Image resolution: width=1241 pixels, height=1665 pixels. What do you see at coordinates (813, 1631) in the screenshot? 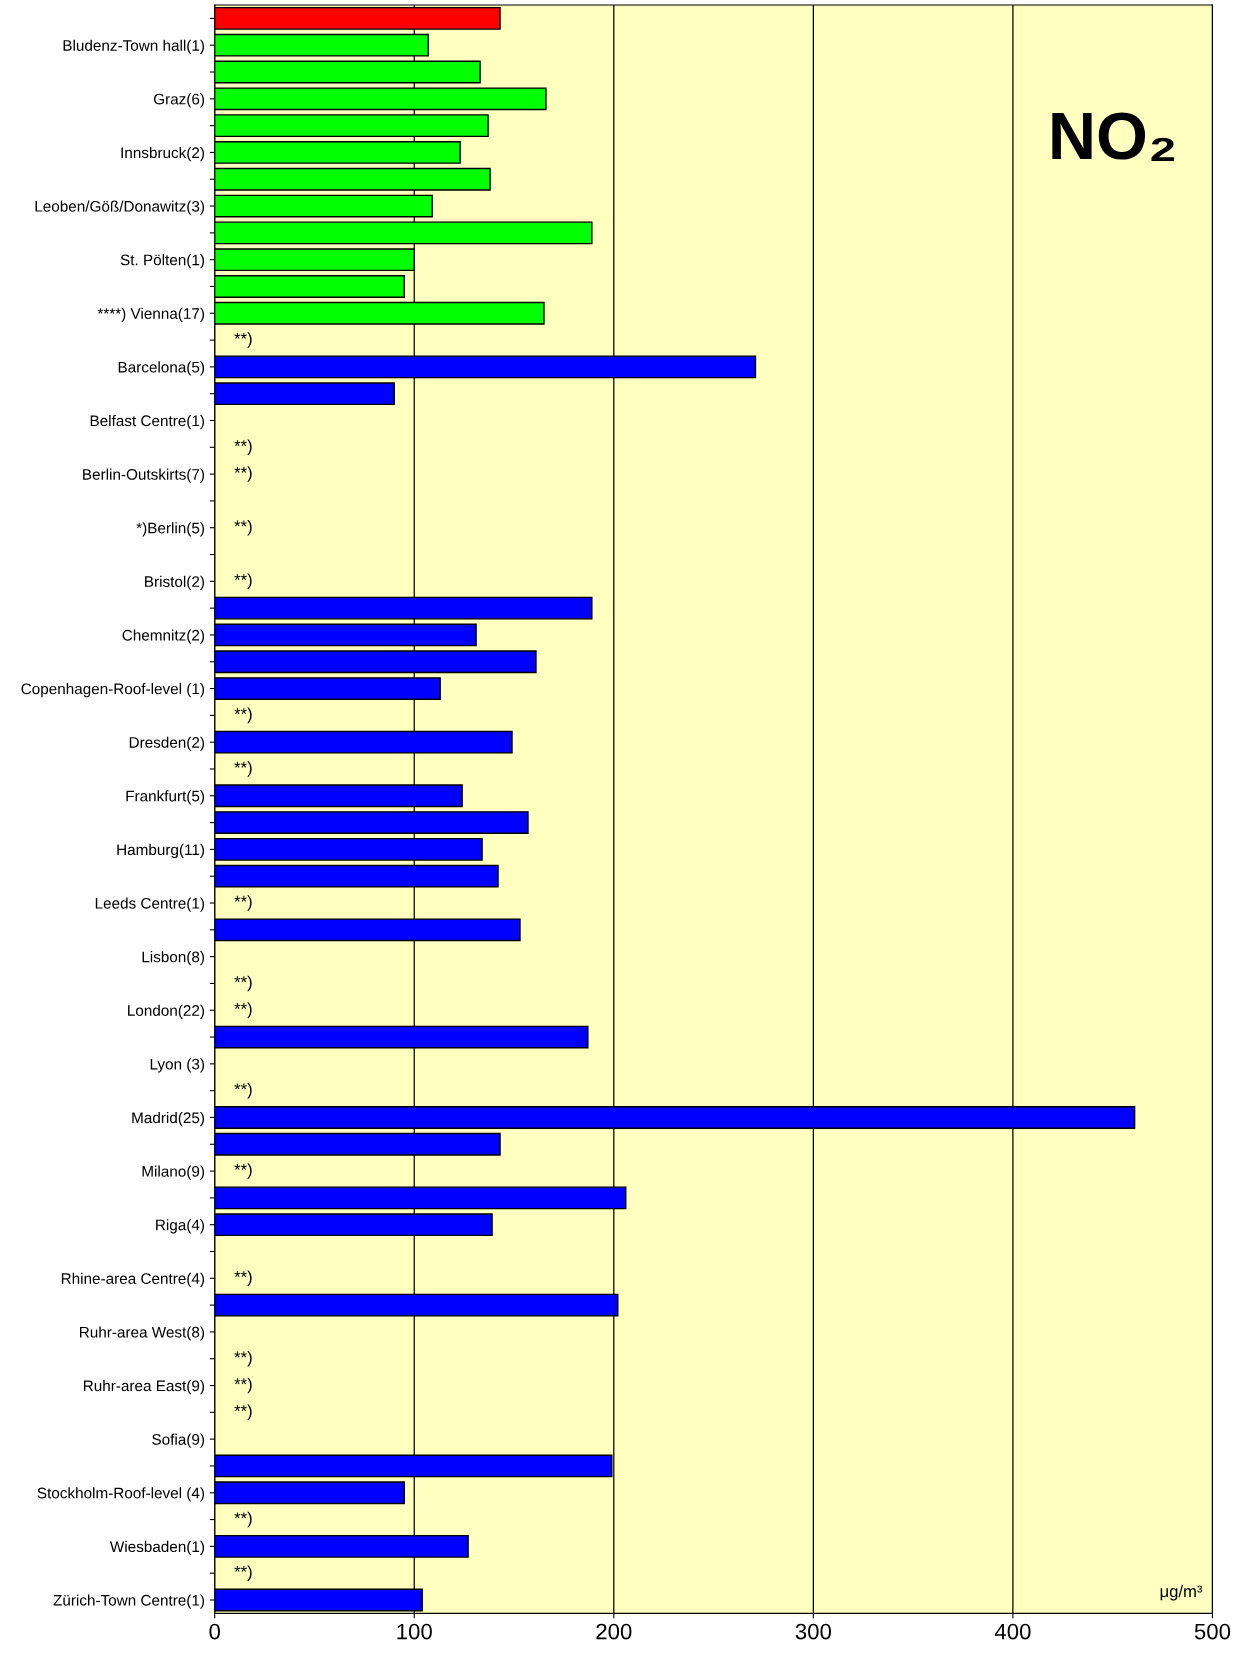
I see `x-tick-label: 300` at bounding box center [813, 1631].